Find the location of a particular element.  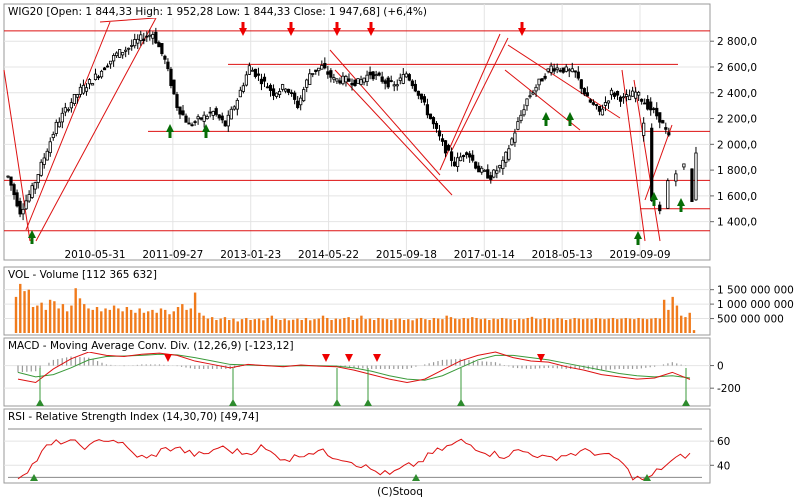

price-x-tick-label: 2013-01-23 is located at coordinates (250, 255).